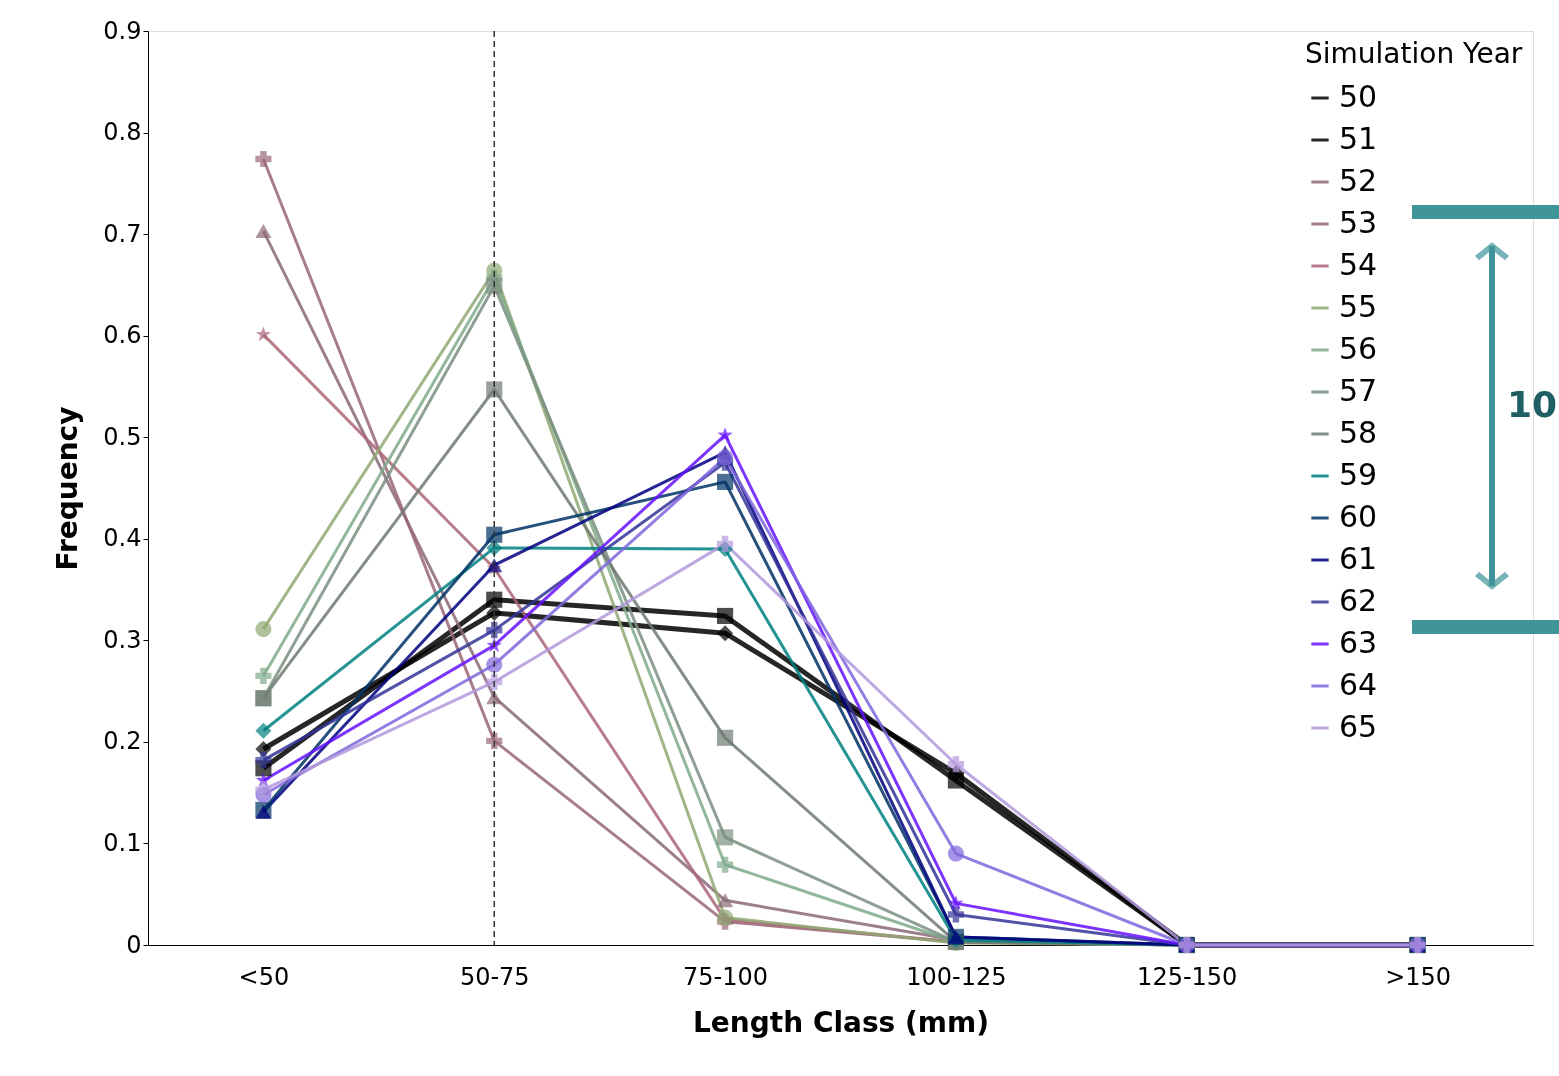  What do you see at coordinates (1531, 404) in the screenshot?
I see `annotation: 10` at bounding box center [1531, 404].